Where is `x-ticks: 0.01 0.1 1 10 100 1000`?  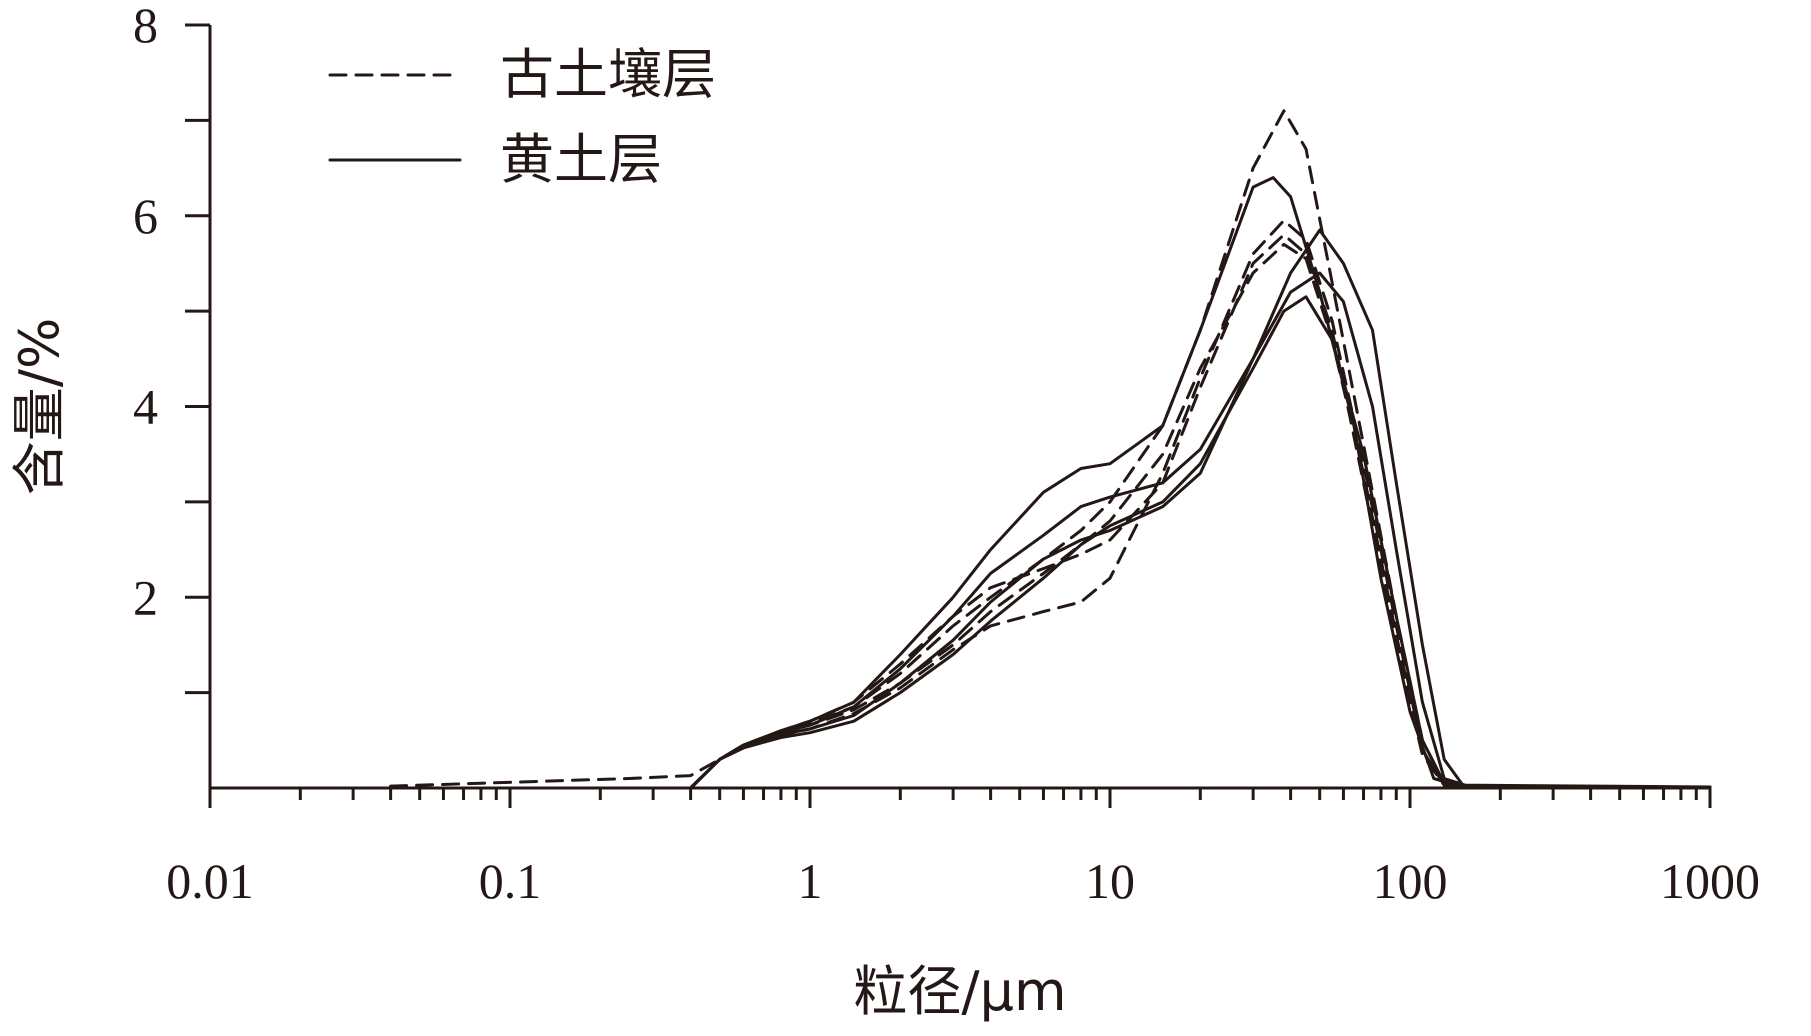 x-ticks: 0.01 0.1 1 10 100 1000 is located at coordinates (963, 848).